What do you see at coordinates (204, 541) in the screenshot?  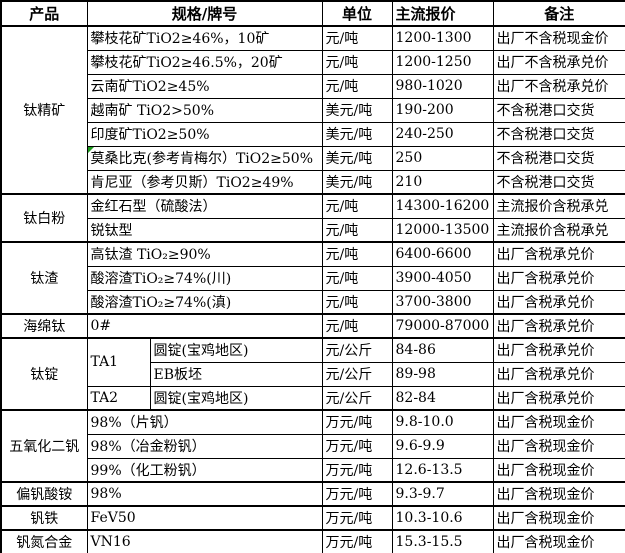 I see `cell-spec: VN16` at bounding box center [204, 541].